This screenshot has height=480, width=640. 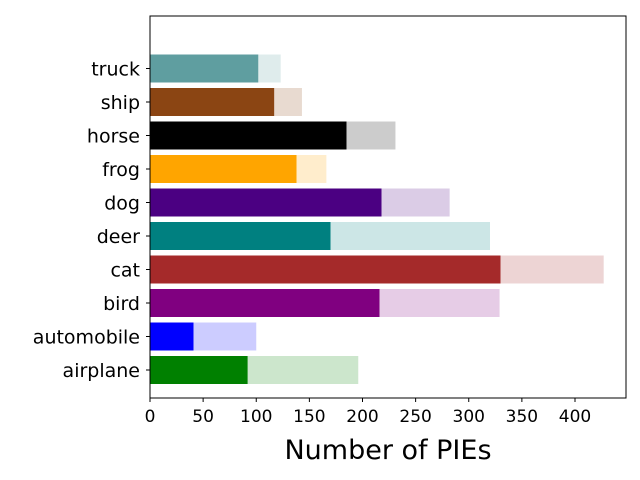 I want to click on y-tick-label-dog: dog, so click(x=122, y=204).